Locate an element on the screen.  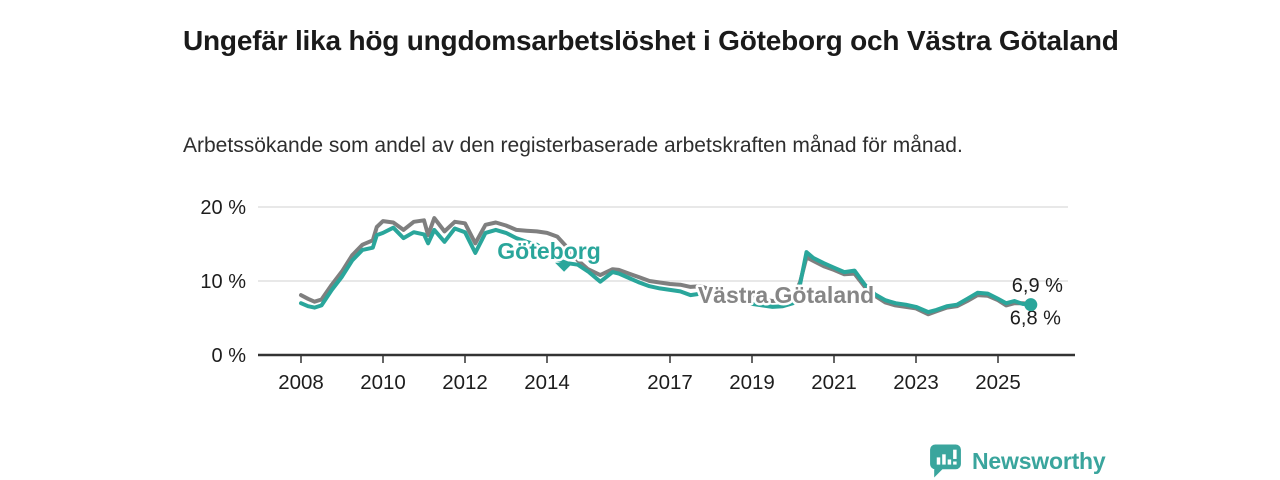
end-value-label-g-teborg: 6,8 % is located at coordinates (1035, 319).